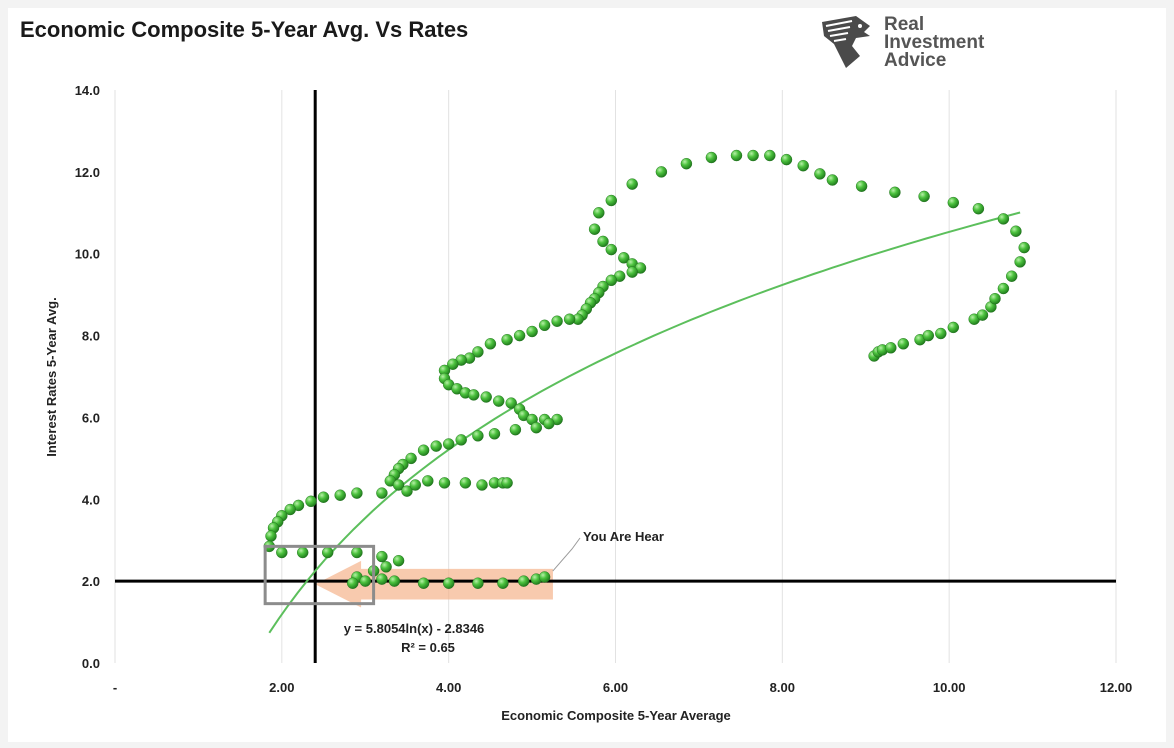 The image size is (1174, 748). Describe the element at coordinates (87, 172) in the screenshot. I see `y-tick-label: 12.0` at that location.